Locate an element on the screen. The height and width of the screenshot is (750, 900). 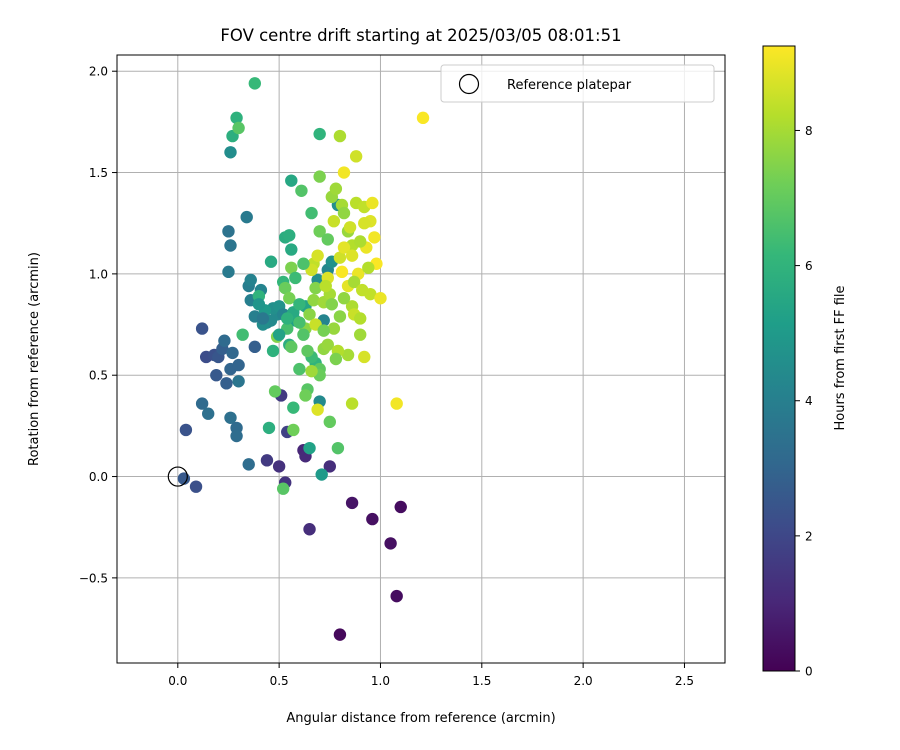
x-tick-label: 1.5 is located at coordinates (481, 681).